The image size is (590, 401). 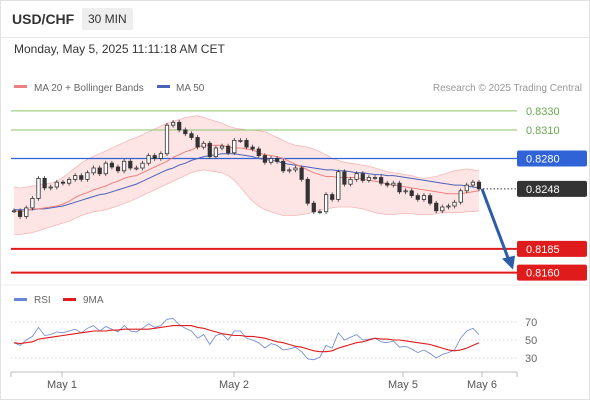 What do you see at coordinates (543, 274) in the screenshot?
I see `level-label-0.8160: 0.8160` at bounding box center [543, 274].